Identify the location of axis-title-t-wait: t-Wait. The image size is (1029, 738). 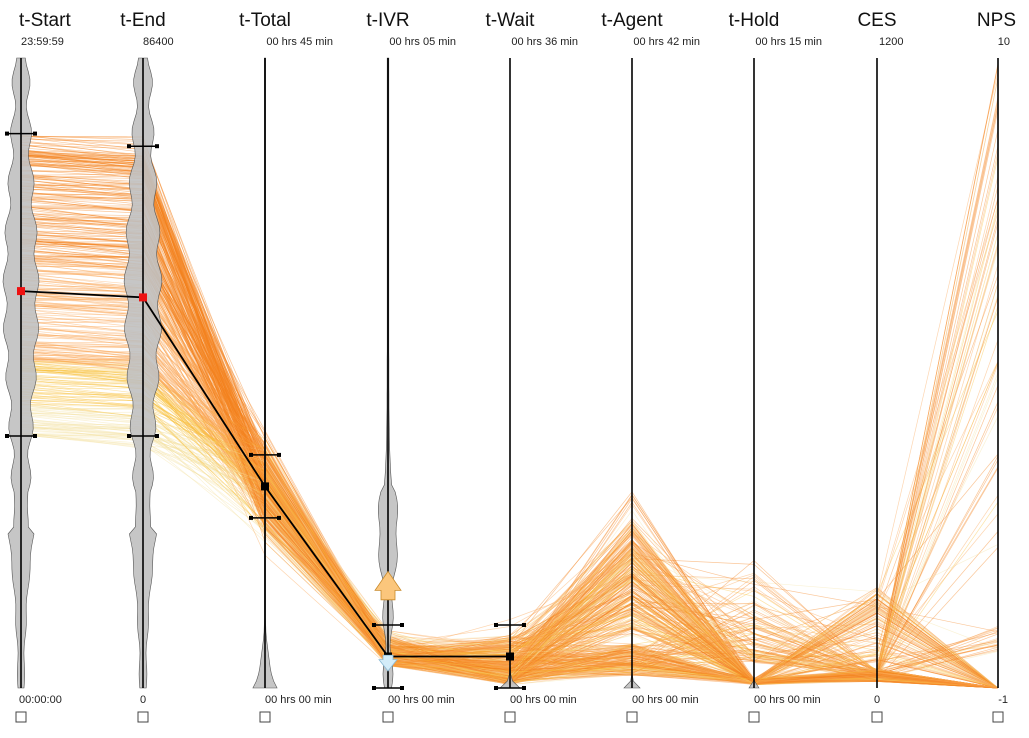
(511, 20).